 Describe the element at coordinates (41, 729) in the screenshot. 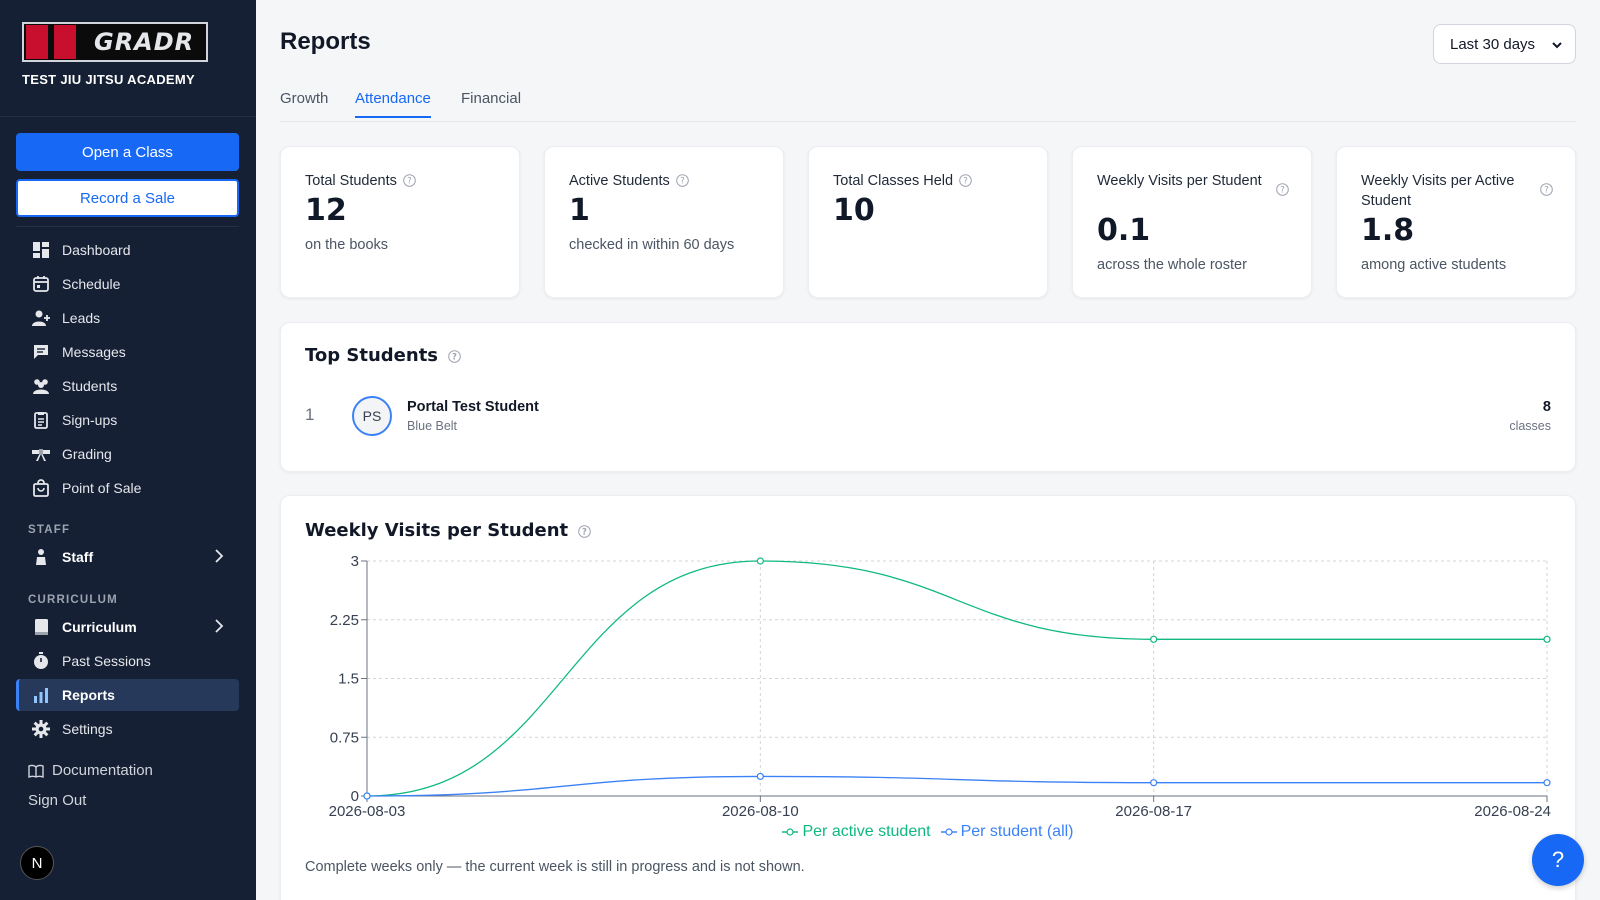

I see `gear-icon` at that location.